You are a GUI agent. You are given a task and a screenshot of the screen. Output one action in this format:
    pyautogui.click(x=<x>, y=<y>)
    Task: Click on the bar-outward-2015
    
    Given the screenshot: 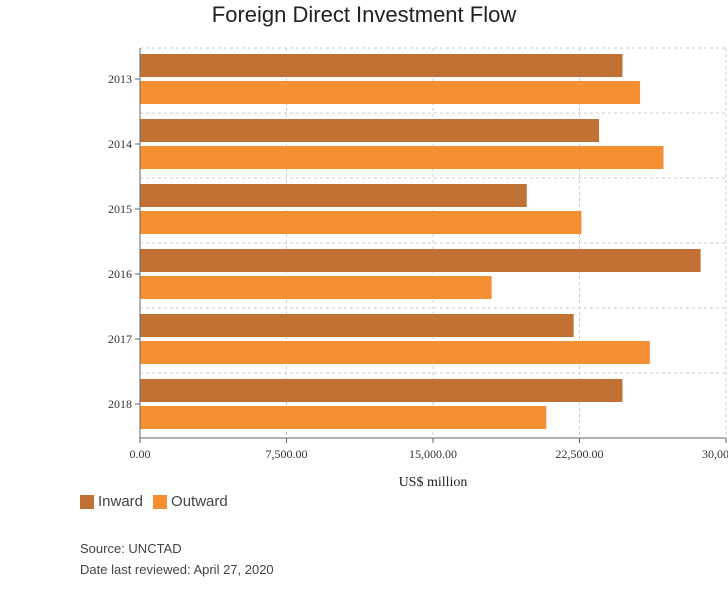 What is the action you would take?
    pyautogui.click(x=361, y=222)
    